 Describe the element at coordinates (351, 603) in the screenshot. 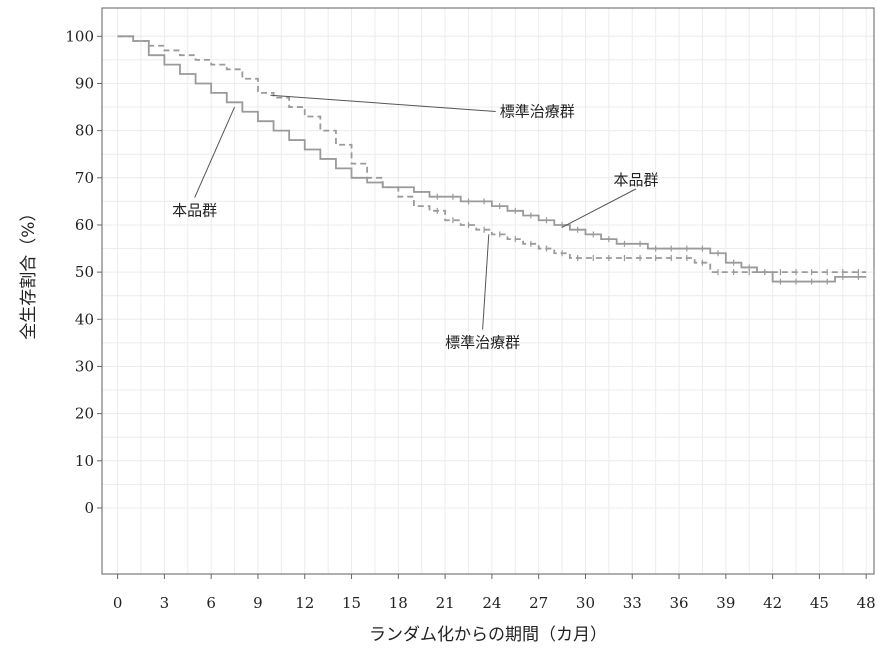

I see `x-tick-label: 15` at that location.